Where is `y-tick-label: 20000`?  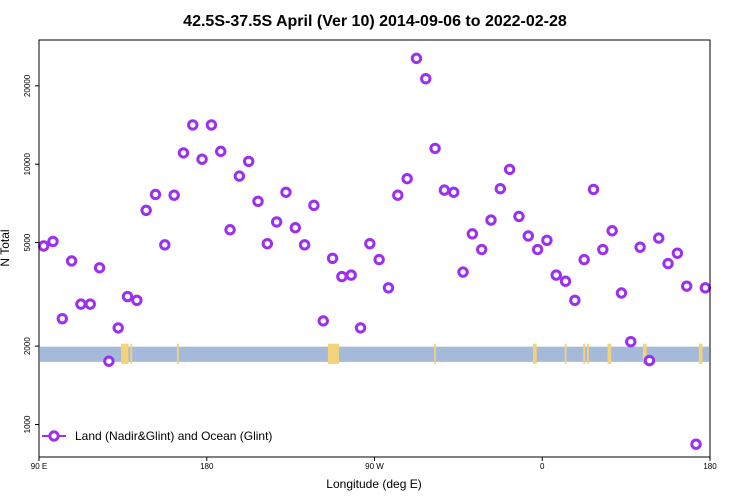 y-tick-label: 20000 is located at coordinates (27, 85).